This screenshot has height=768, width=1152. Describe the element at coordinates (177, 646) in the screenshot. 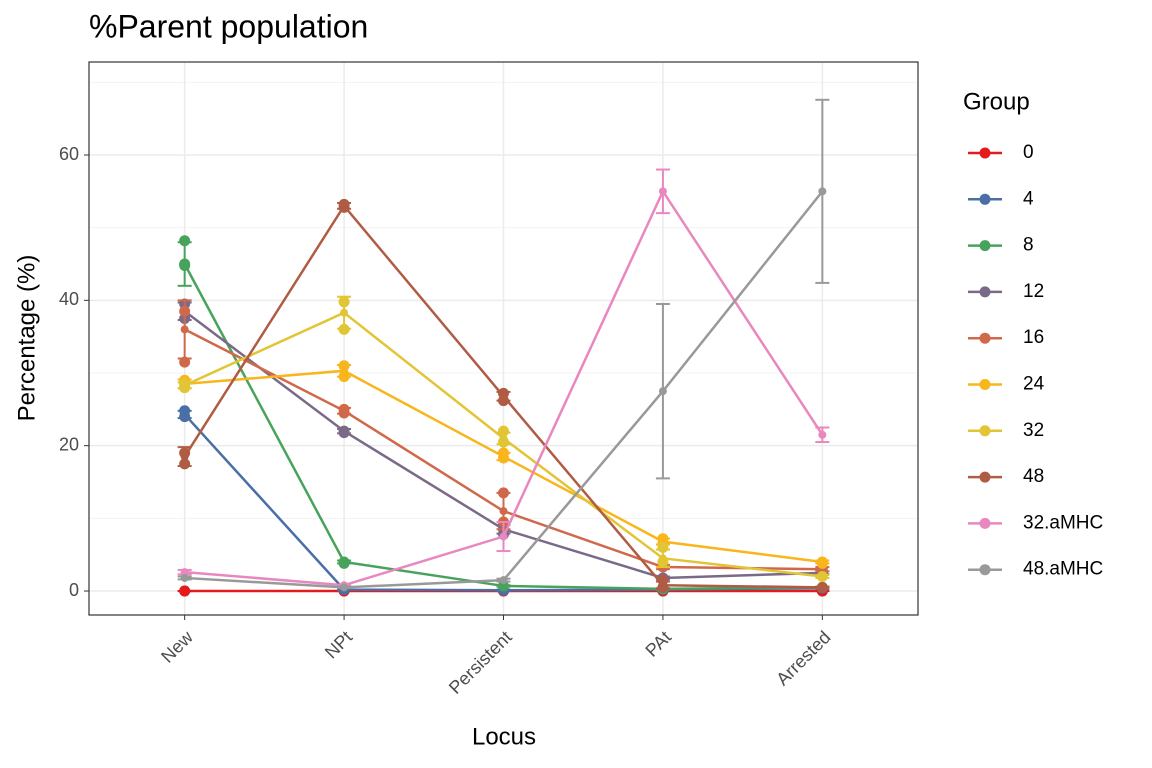

I see `x-tick-label: New` at that location.